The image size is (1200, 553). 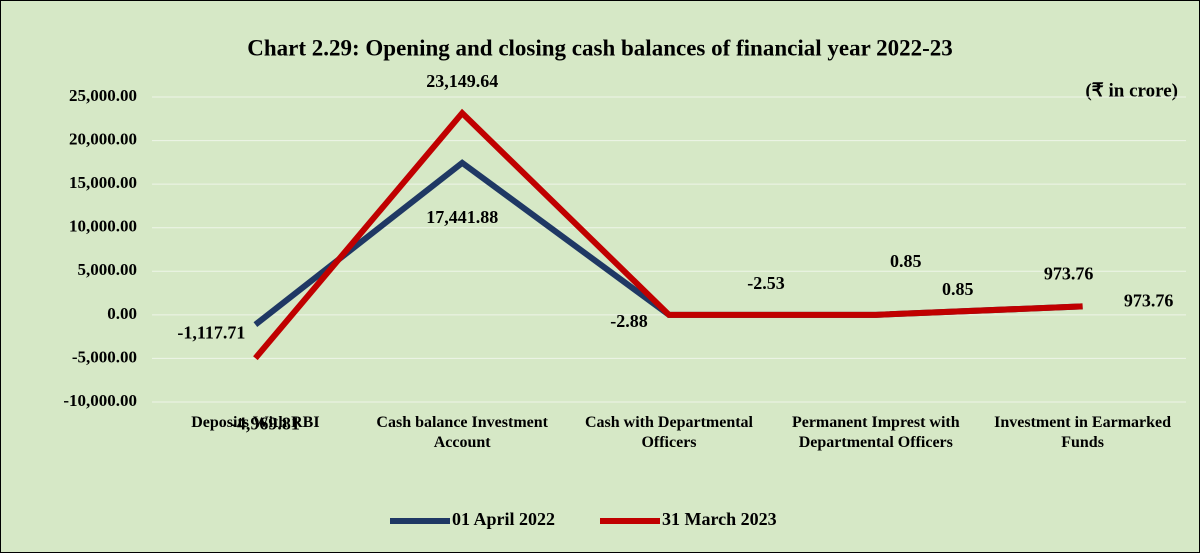 I want to click on x-tick-line: Account, so click(x=463, y=442).